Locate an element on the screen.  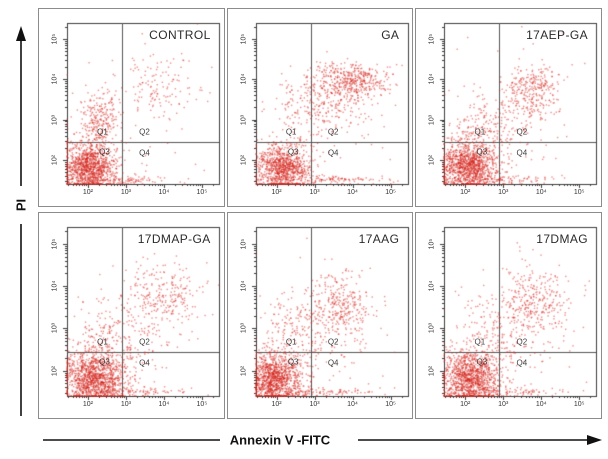
panel-17aag: 17AAG Q1 Q2 Q3 Q4 10² 10³ 10⁴ 10⁵ 10² 10³ 10⁴ 10⁵ is located at coordinates (320, 315).